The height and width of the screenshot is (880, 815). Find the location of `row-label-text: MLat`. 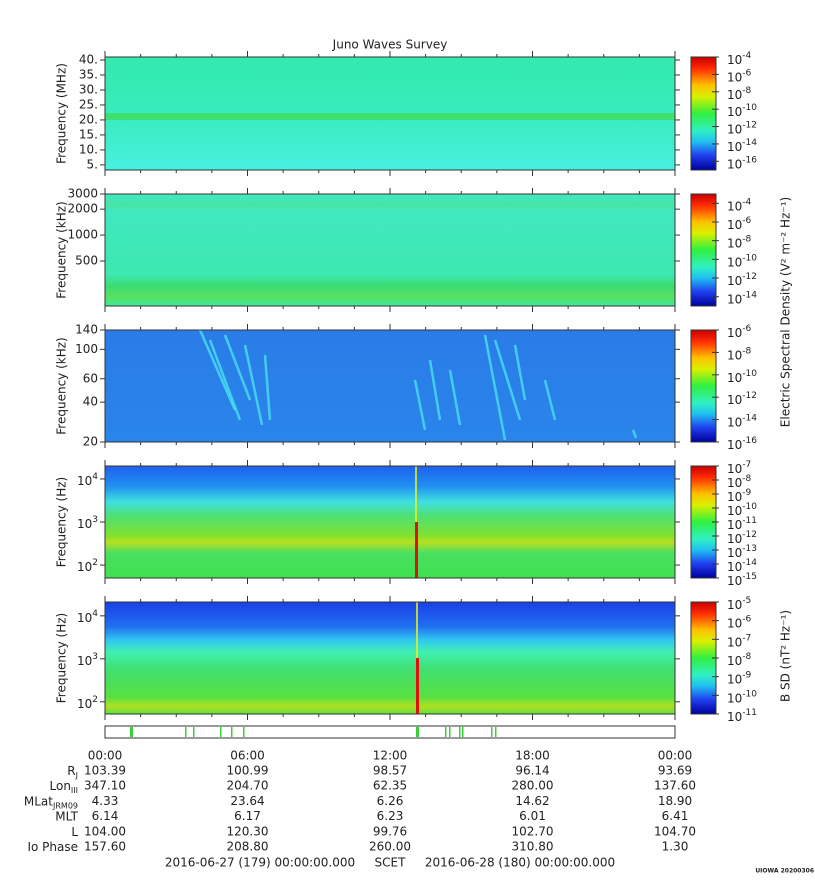

row-label-text: MLat is located at coordinates (38, 801).